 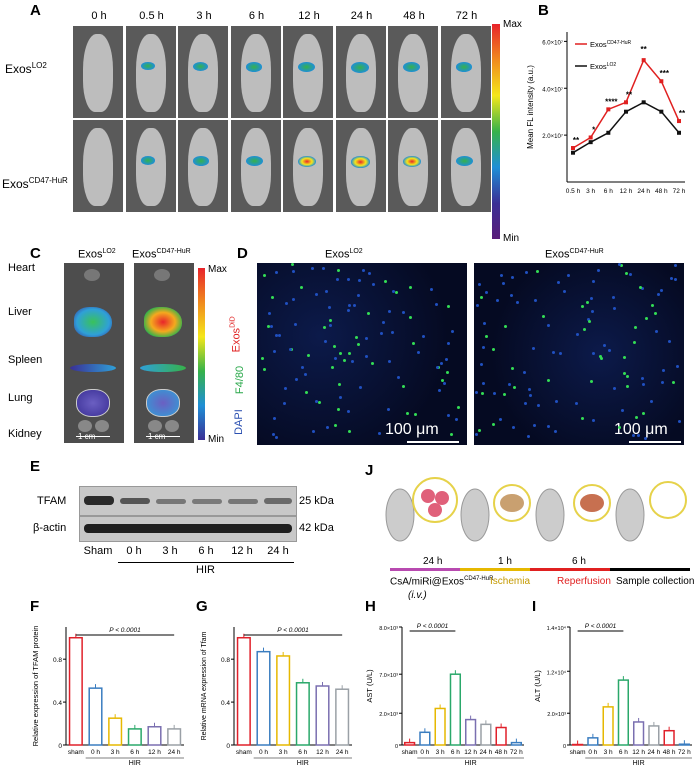 I want to click on b-xtick-label: 72 h, so click(x=679, y=191).